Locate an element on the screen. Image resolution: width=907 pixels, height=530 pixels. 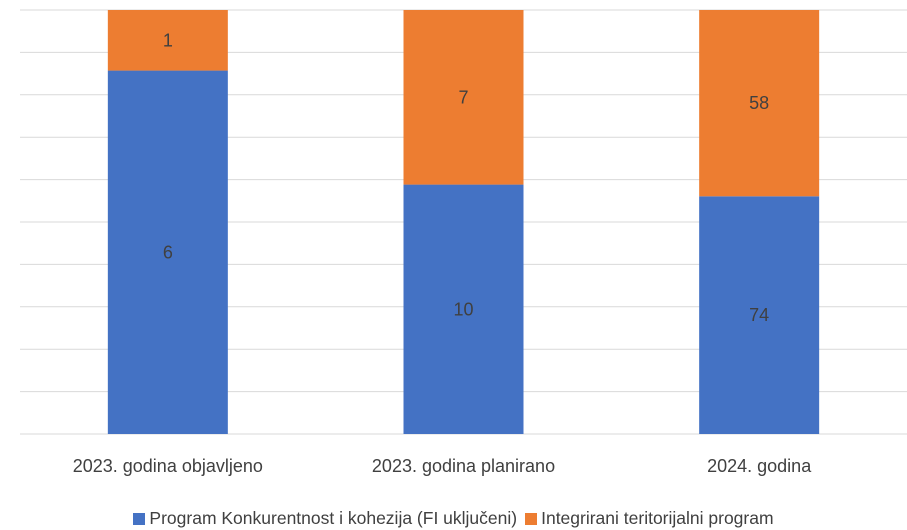
legend-item-itp: Integrirani teritorijalni program is located at coordinates (649, 518).